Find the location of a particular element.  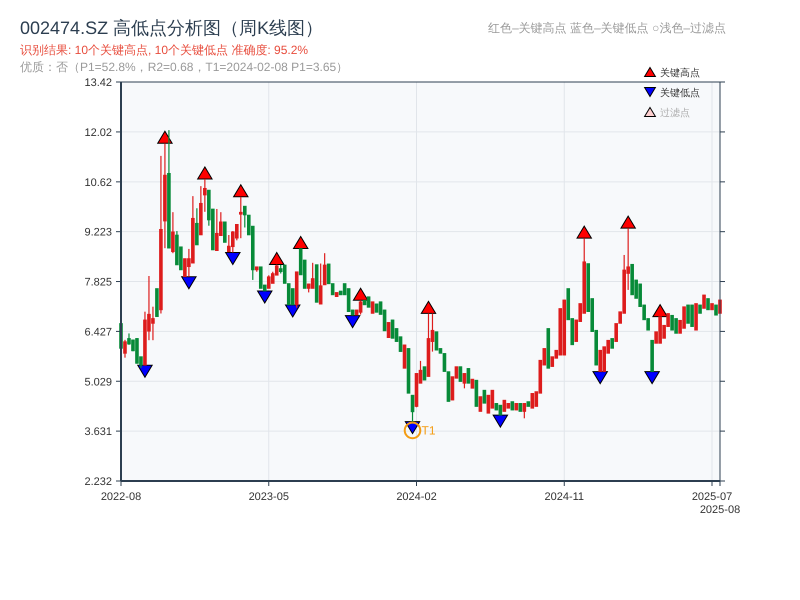

y-tick-label: 3.631 is located at coordinates (98, 432).